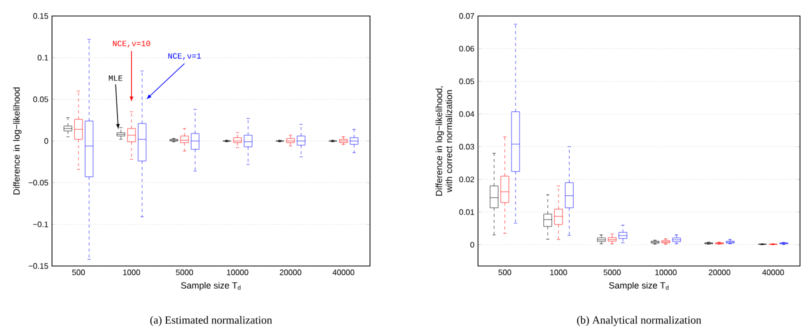 This screenshot has width=806, height=332. Describe the element at coordinates (17, 140) in the screenshot. I see `y-axis-title: Difference in log−likelihood` at that location.